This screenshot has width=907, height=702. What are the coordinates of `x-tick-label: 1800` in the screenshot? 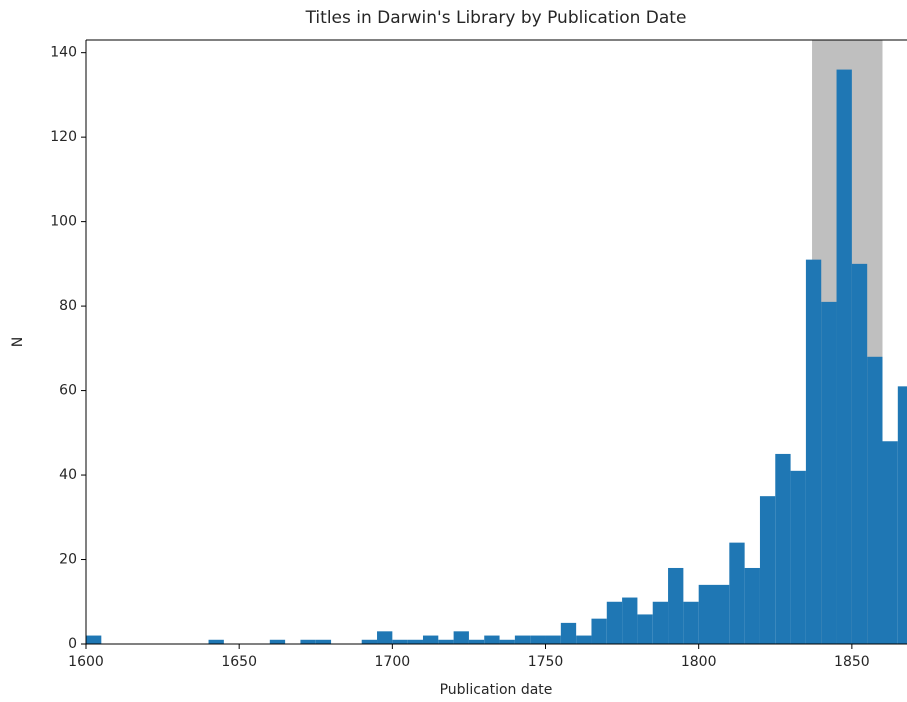 It's located at (699, 662).